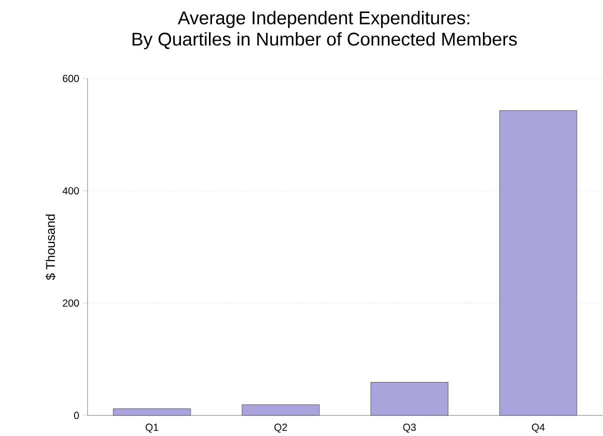  I want to click on x-tick-label: Q4, so click(538, 428).